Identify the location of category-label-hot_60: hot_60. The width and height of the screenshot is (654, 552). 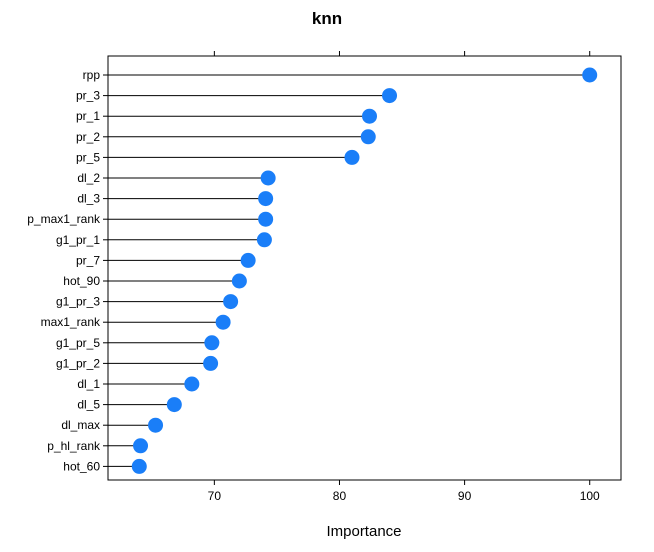
(81, 466).